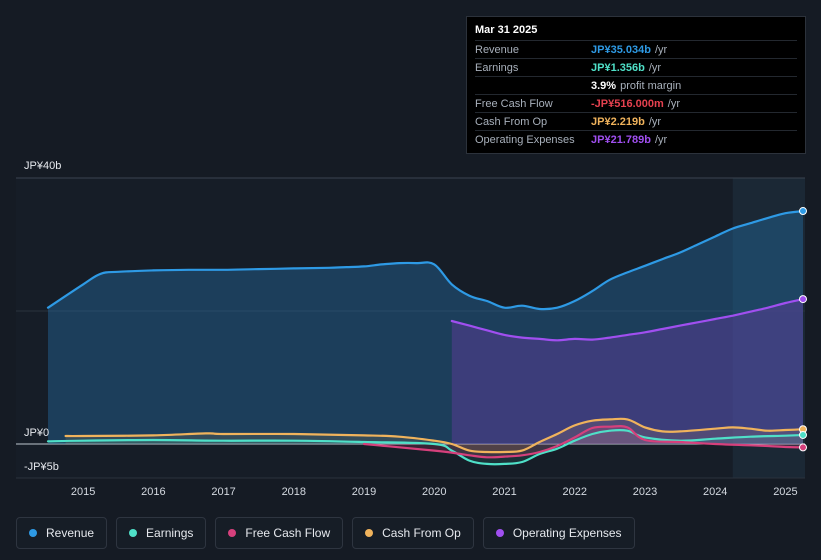 Image resolution: width=821 pixels, height=560 pixels. I want to click on operating-expenses-end-point, so click(803, 299).